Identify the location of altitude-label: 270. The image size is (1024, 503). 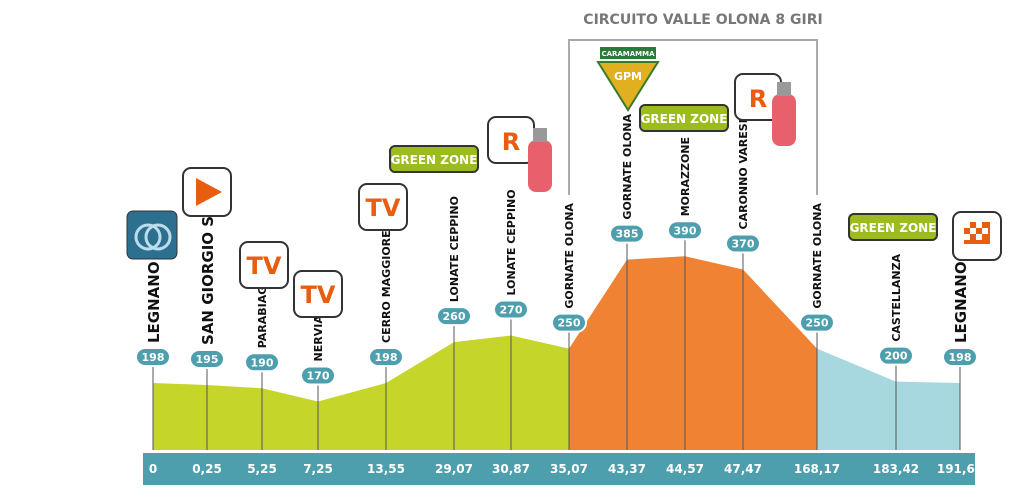
(511, 309).